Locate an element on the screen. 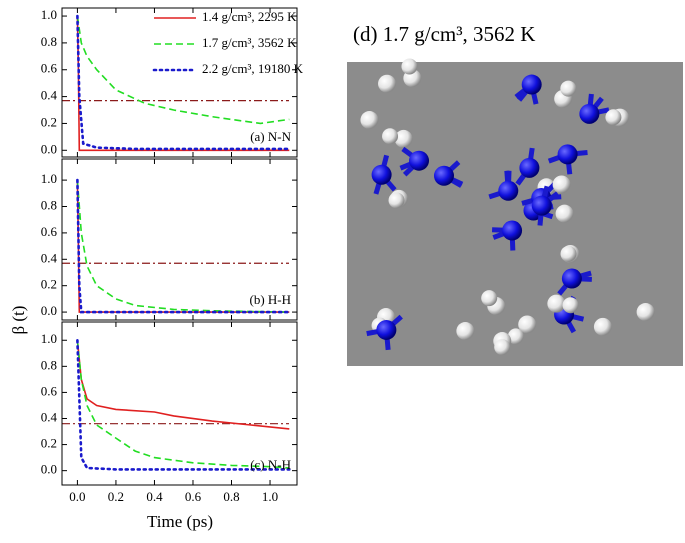 This screenshot has width=685, height=543. x-tick-label: 0.4 is located at coordinates (154, 496).